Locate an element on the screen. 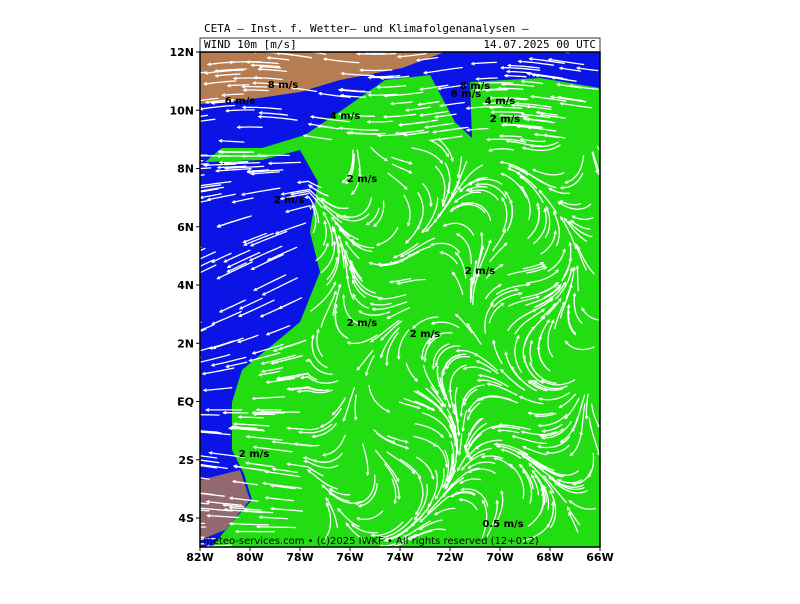 The image size is (800, 604). lon-label: 66W is located at coordinates (599, 557).